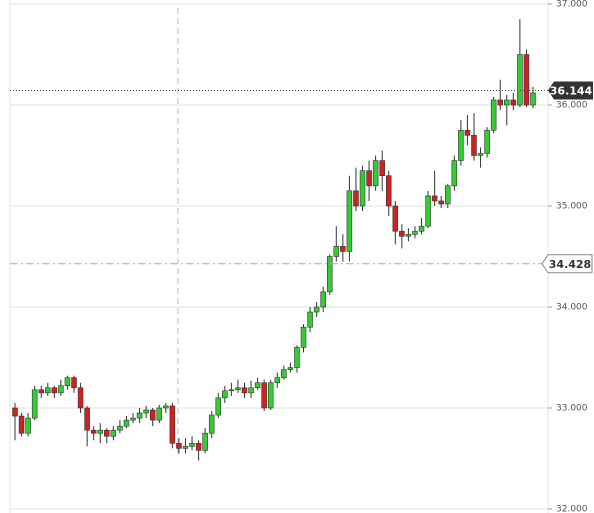 The width and height of the screenshot is (594, 513). I want to click on y-tick-label: 35.000, so click(572, 207).